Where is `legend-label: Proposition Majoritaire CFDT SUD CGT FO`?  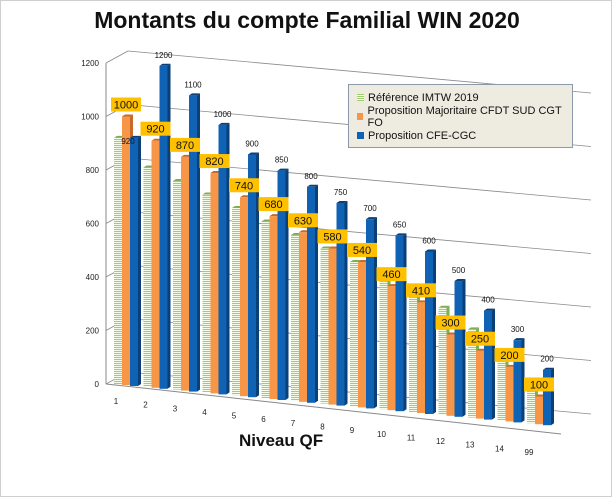
legend-label: Proposition Majoritaire CFDT SUD CGT FO is located at coordinates (464, 116).